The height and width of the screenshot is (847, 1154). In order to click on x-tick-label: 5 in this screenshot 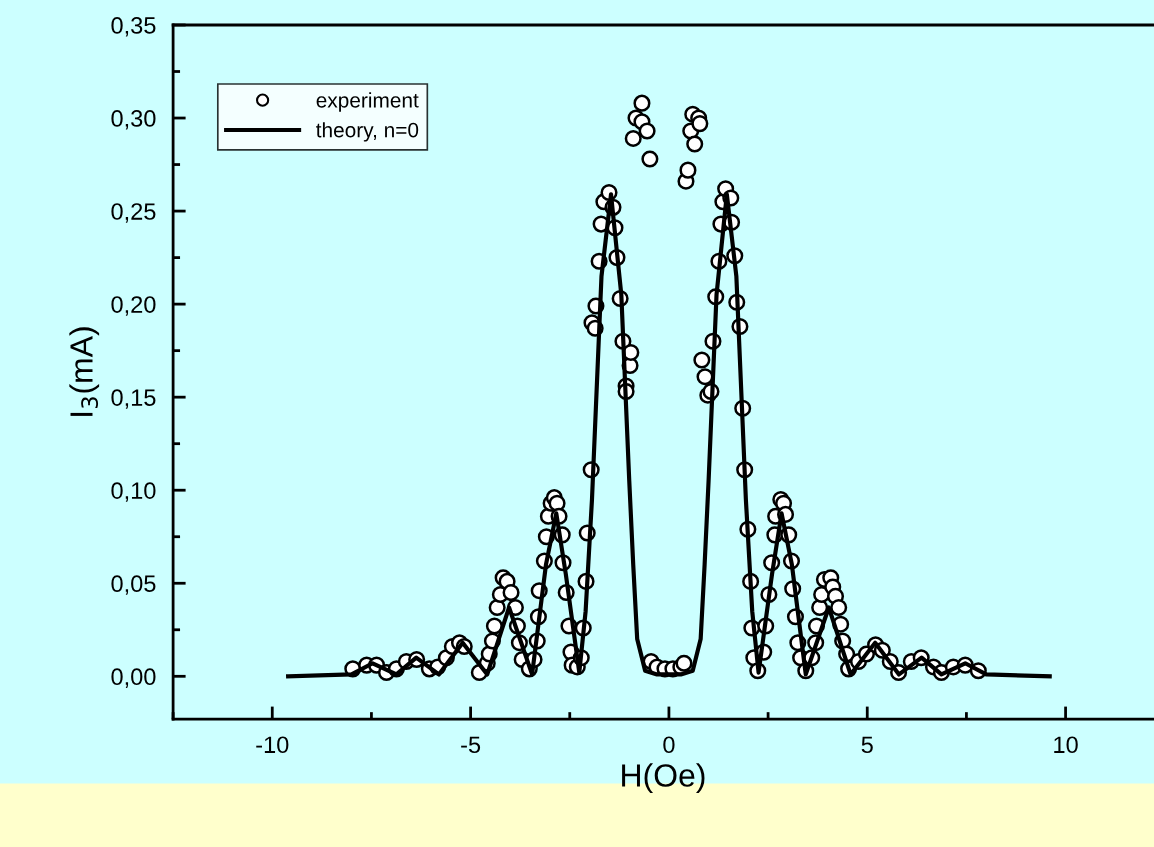, I will do `click(867, 745)`.